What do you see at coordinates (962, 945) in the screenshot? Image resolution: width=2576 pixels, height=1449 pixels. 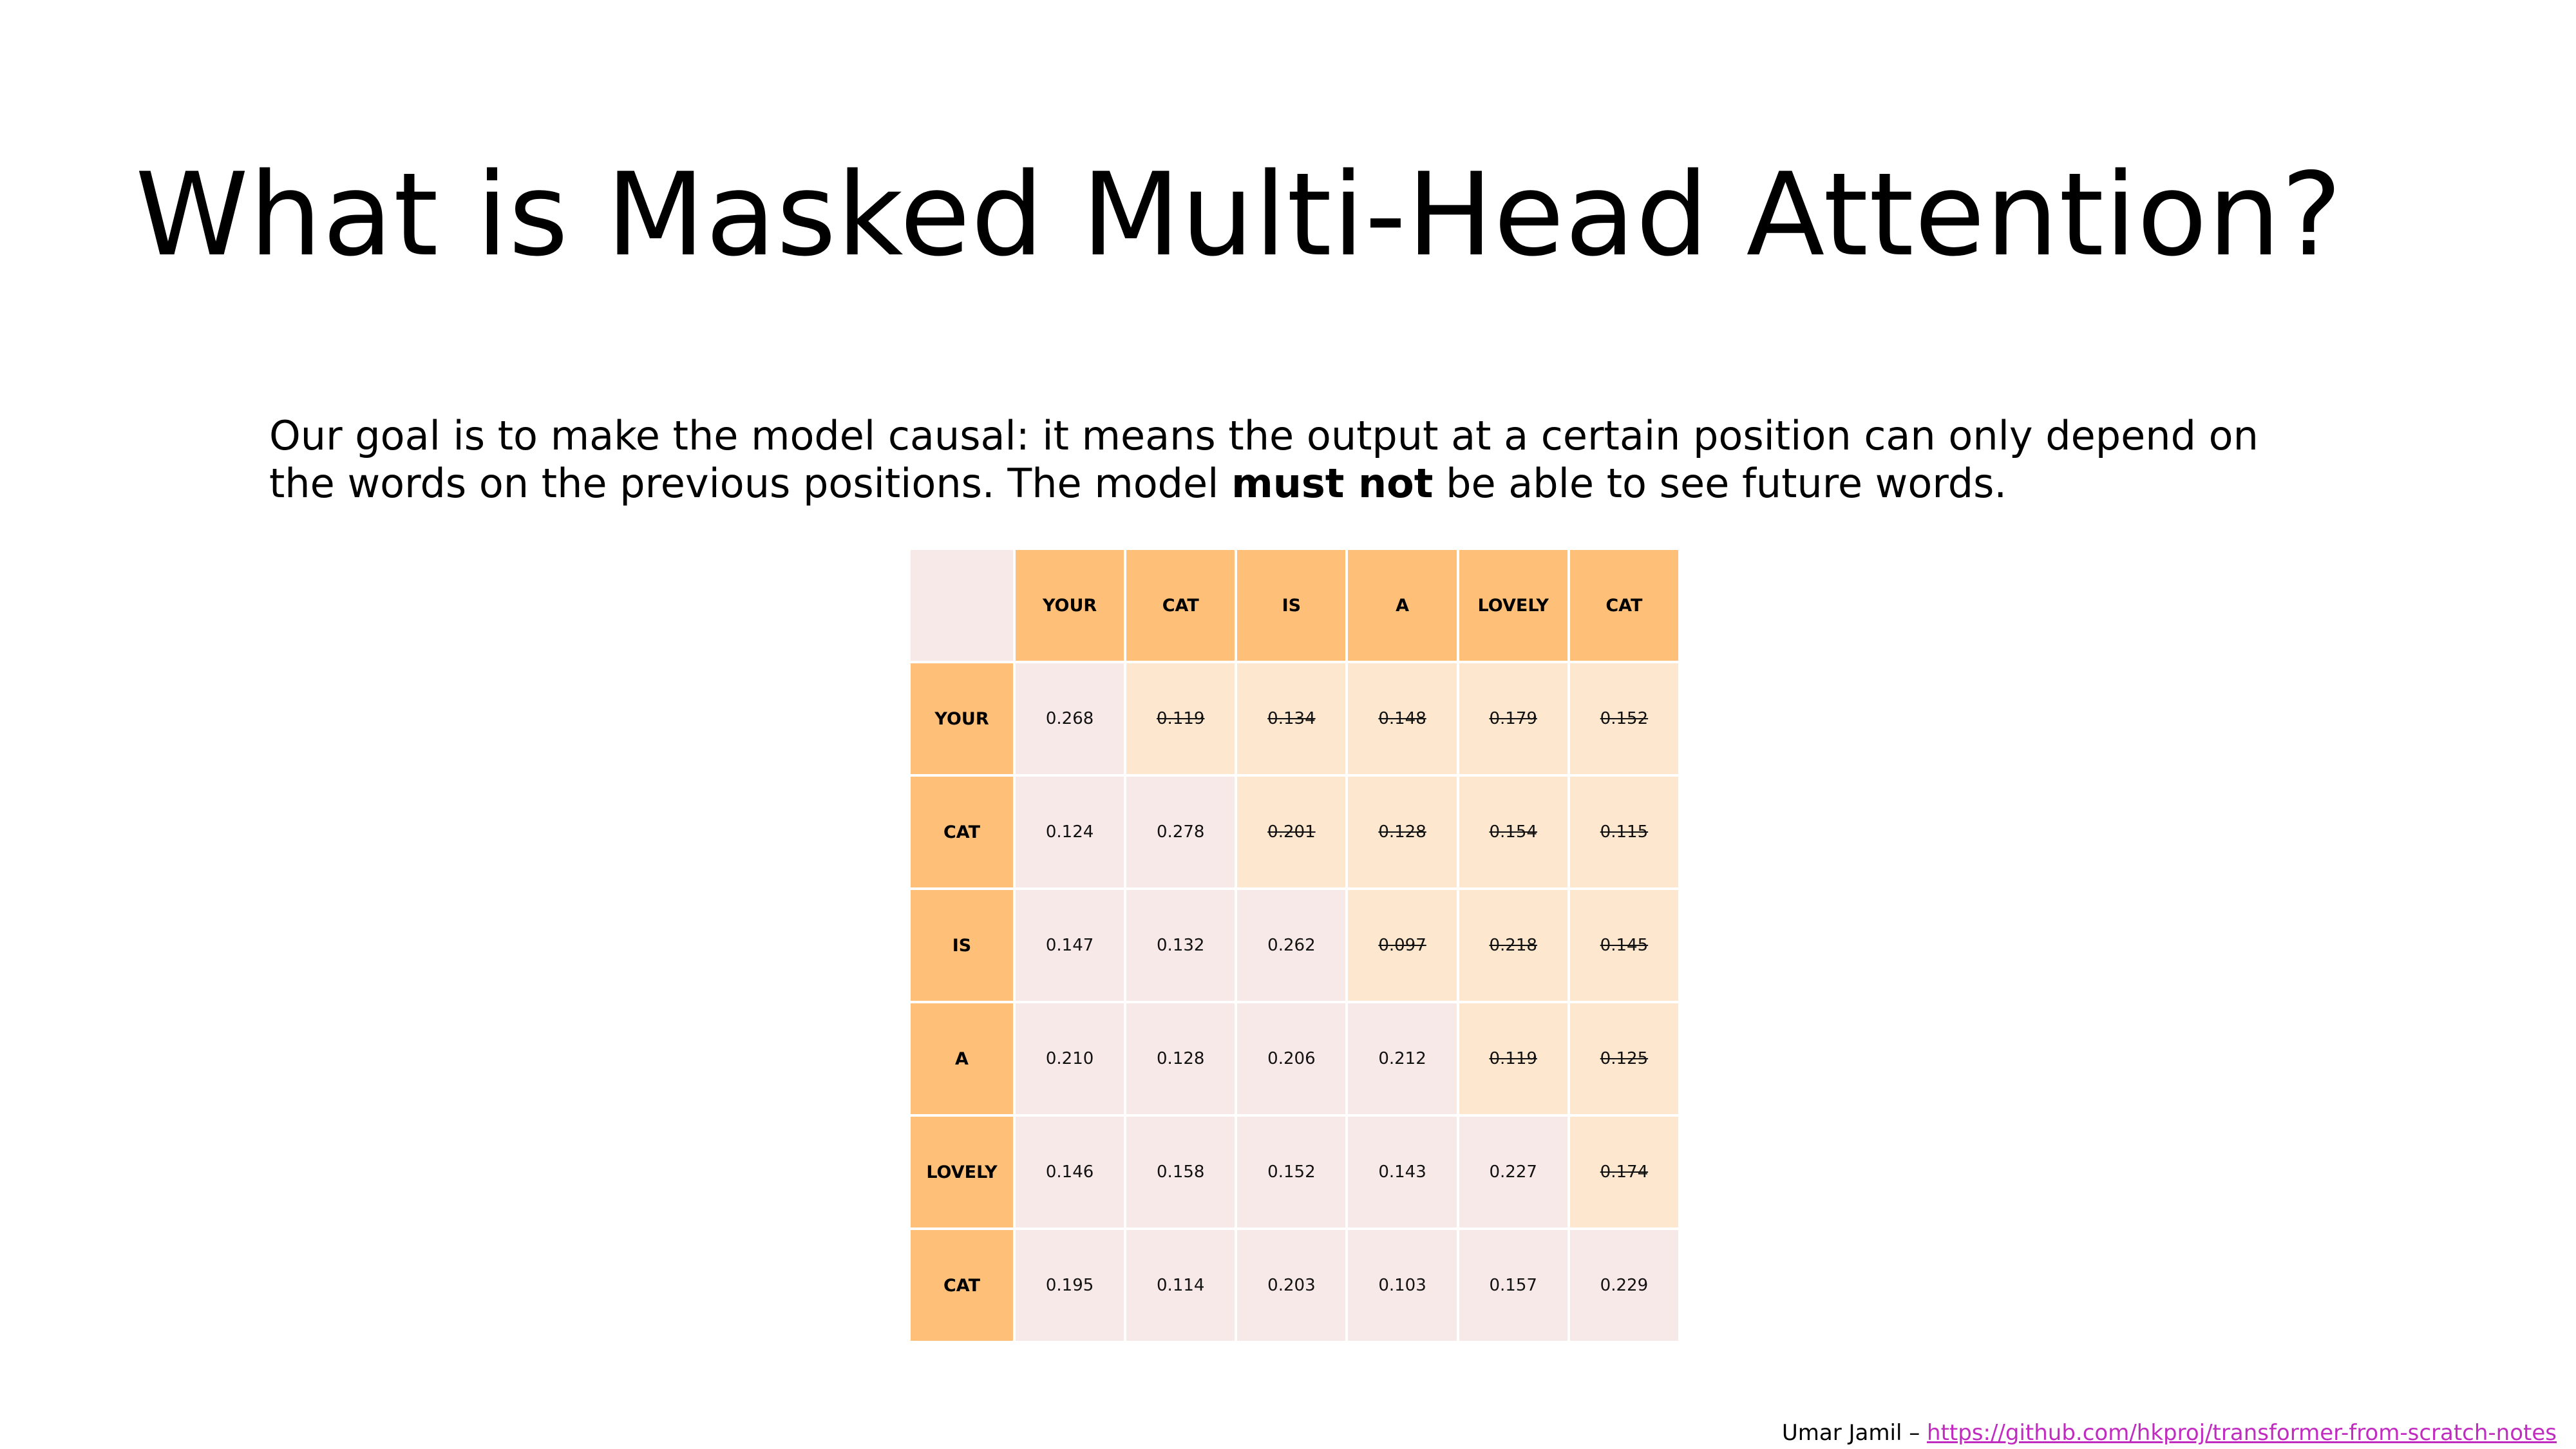 I see `row-header: IS` at bounding box center [962, 945].